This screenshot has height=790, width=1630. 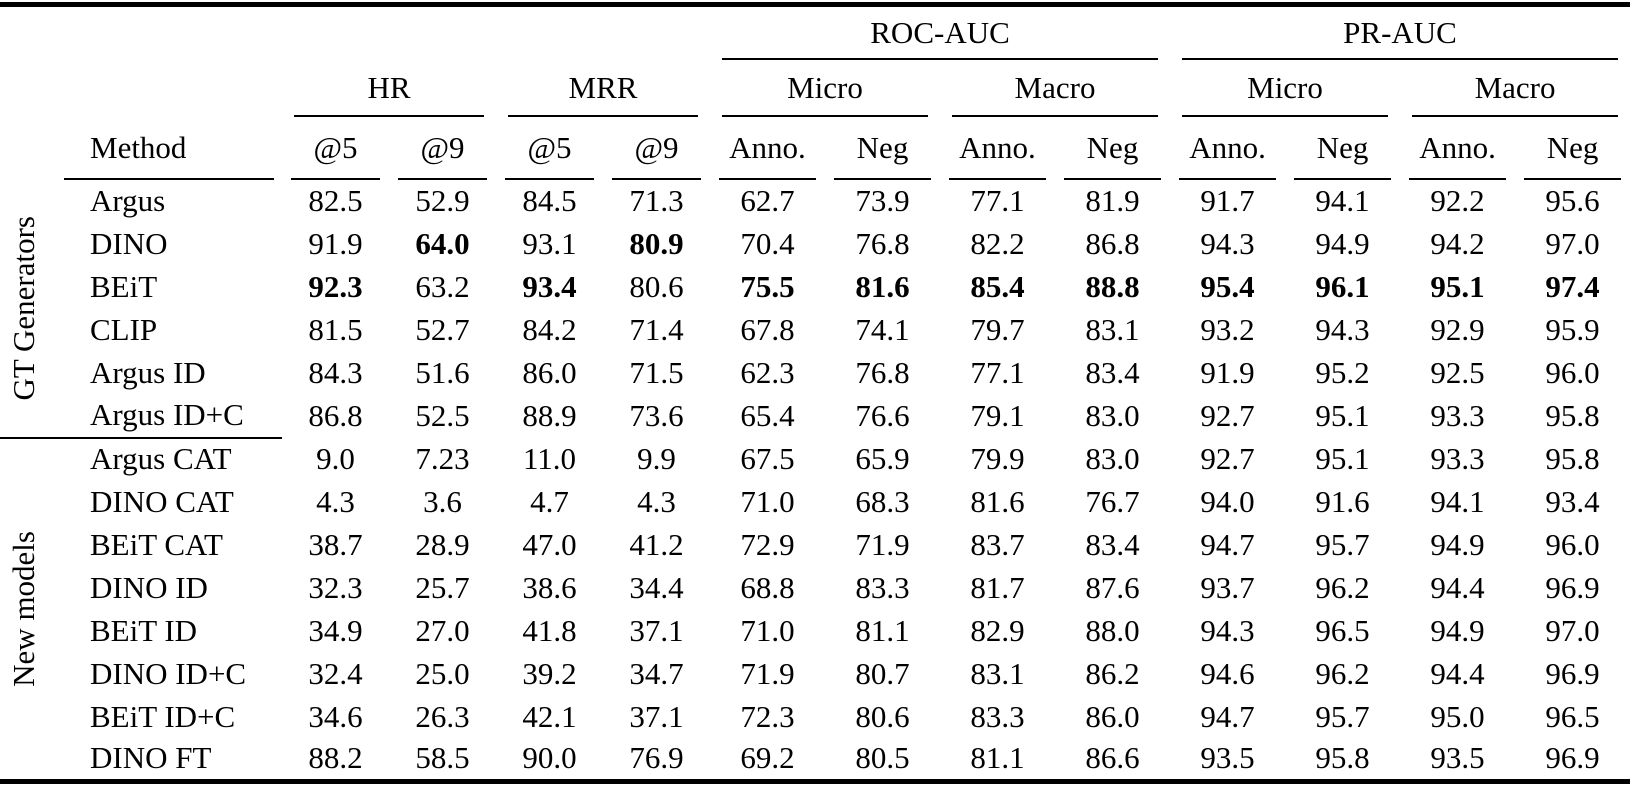 I want to click on value-cell: 25.7, so click(x=442, y=587).